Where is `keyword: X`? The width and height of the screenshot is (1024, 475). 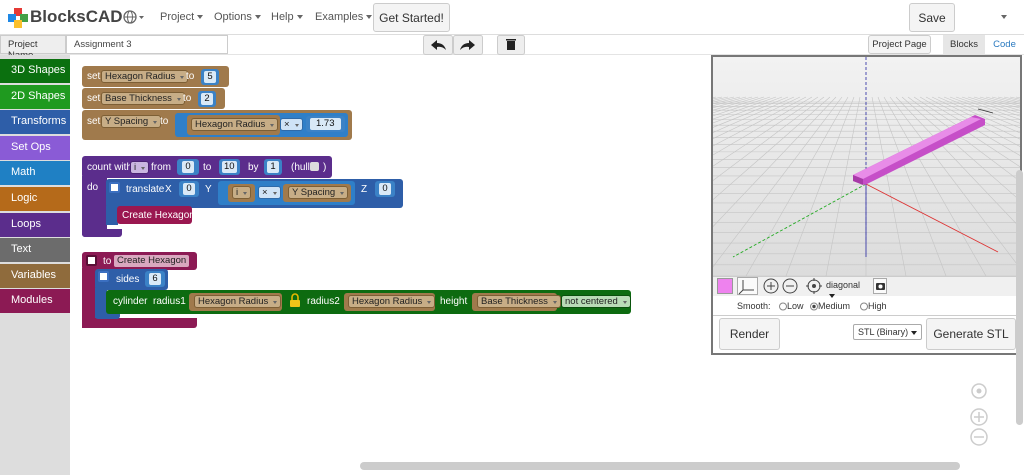 keyword: X is located at coordinates (168, 189).